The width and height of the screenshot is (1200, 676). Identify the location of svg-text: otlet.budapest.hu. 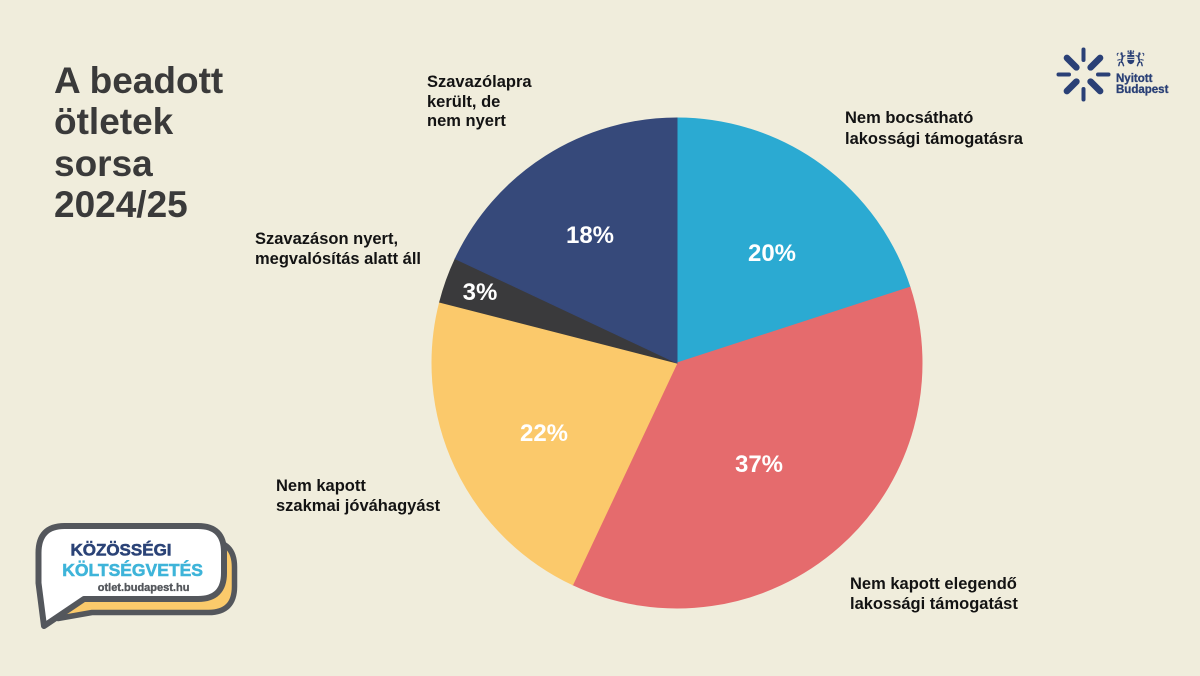
(144, 588).